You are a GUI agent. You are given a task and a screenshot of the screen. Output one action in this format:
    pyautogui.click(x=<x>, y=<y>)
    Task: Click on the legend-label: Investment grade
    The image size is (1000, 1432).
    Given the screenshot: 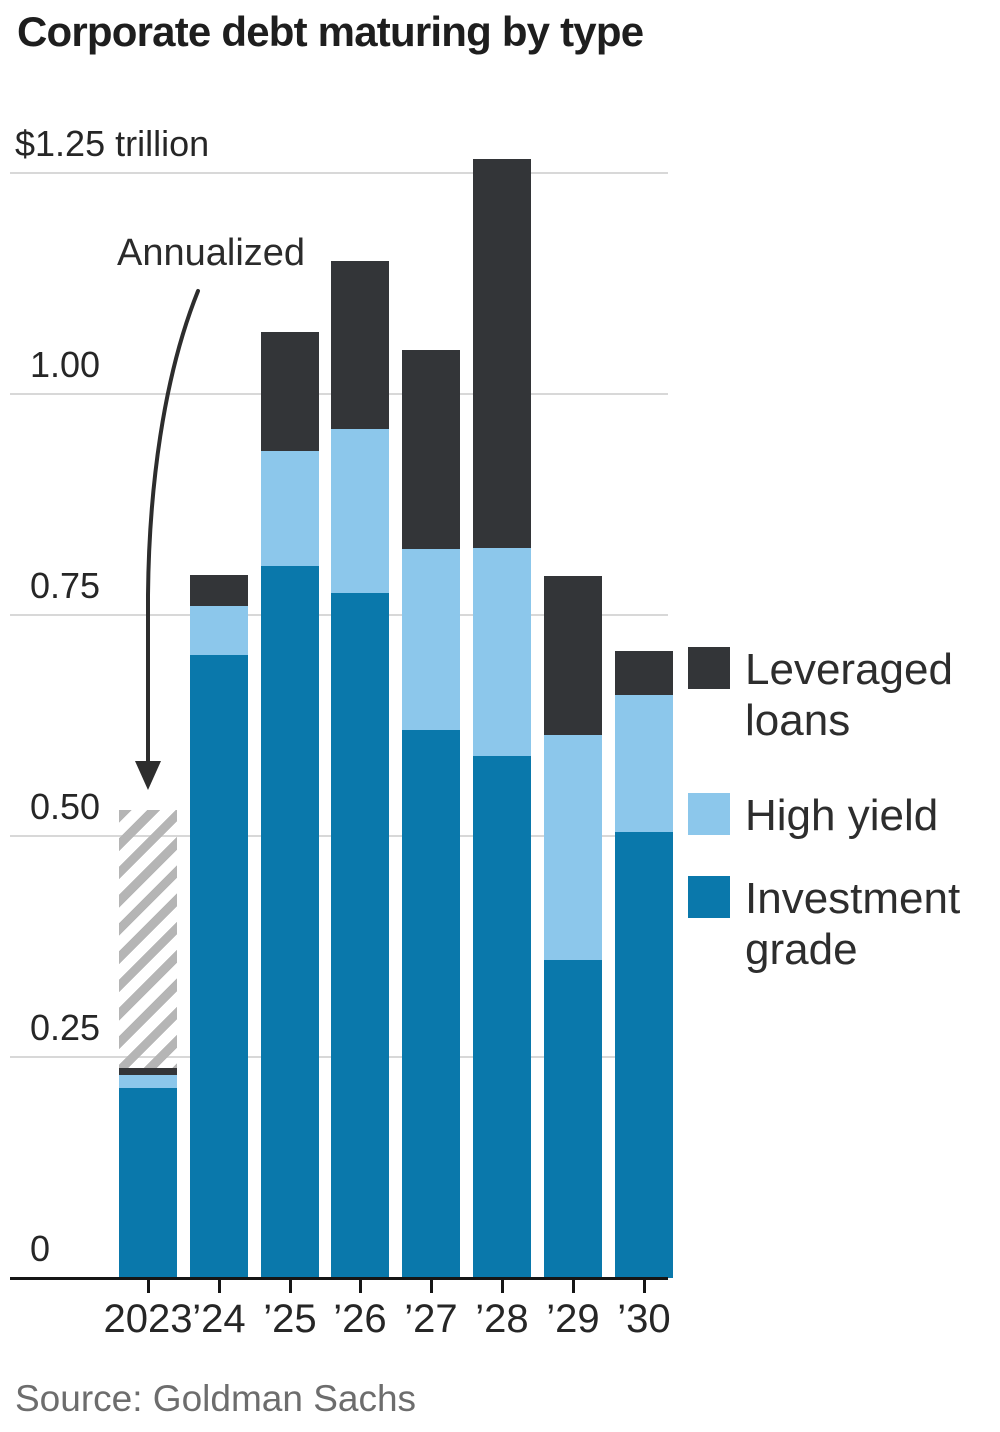 What is the action you would take?
    pyautogui.click(x=853, y=924)
    